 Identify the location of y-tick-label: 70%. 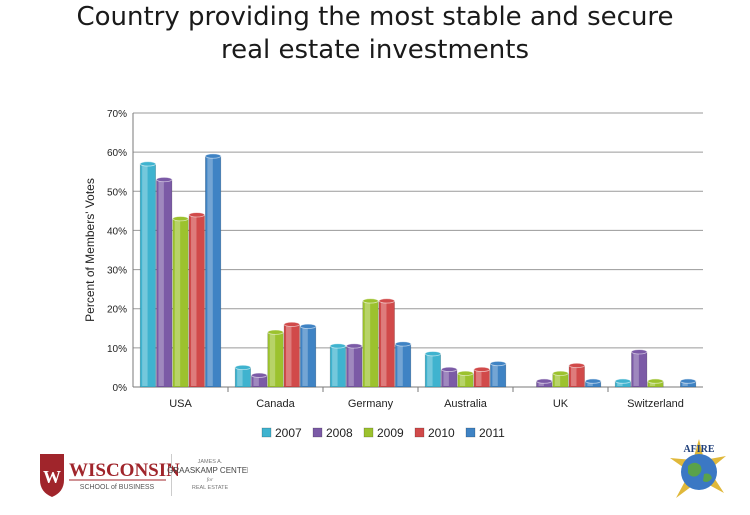
(117, 114).